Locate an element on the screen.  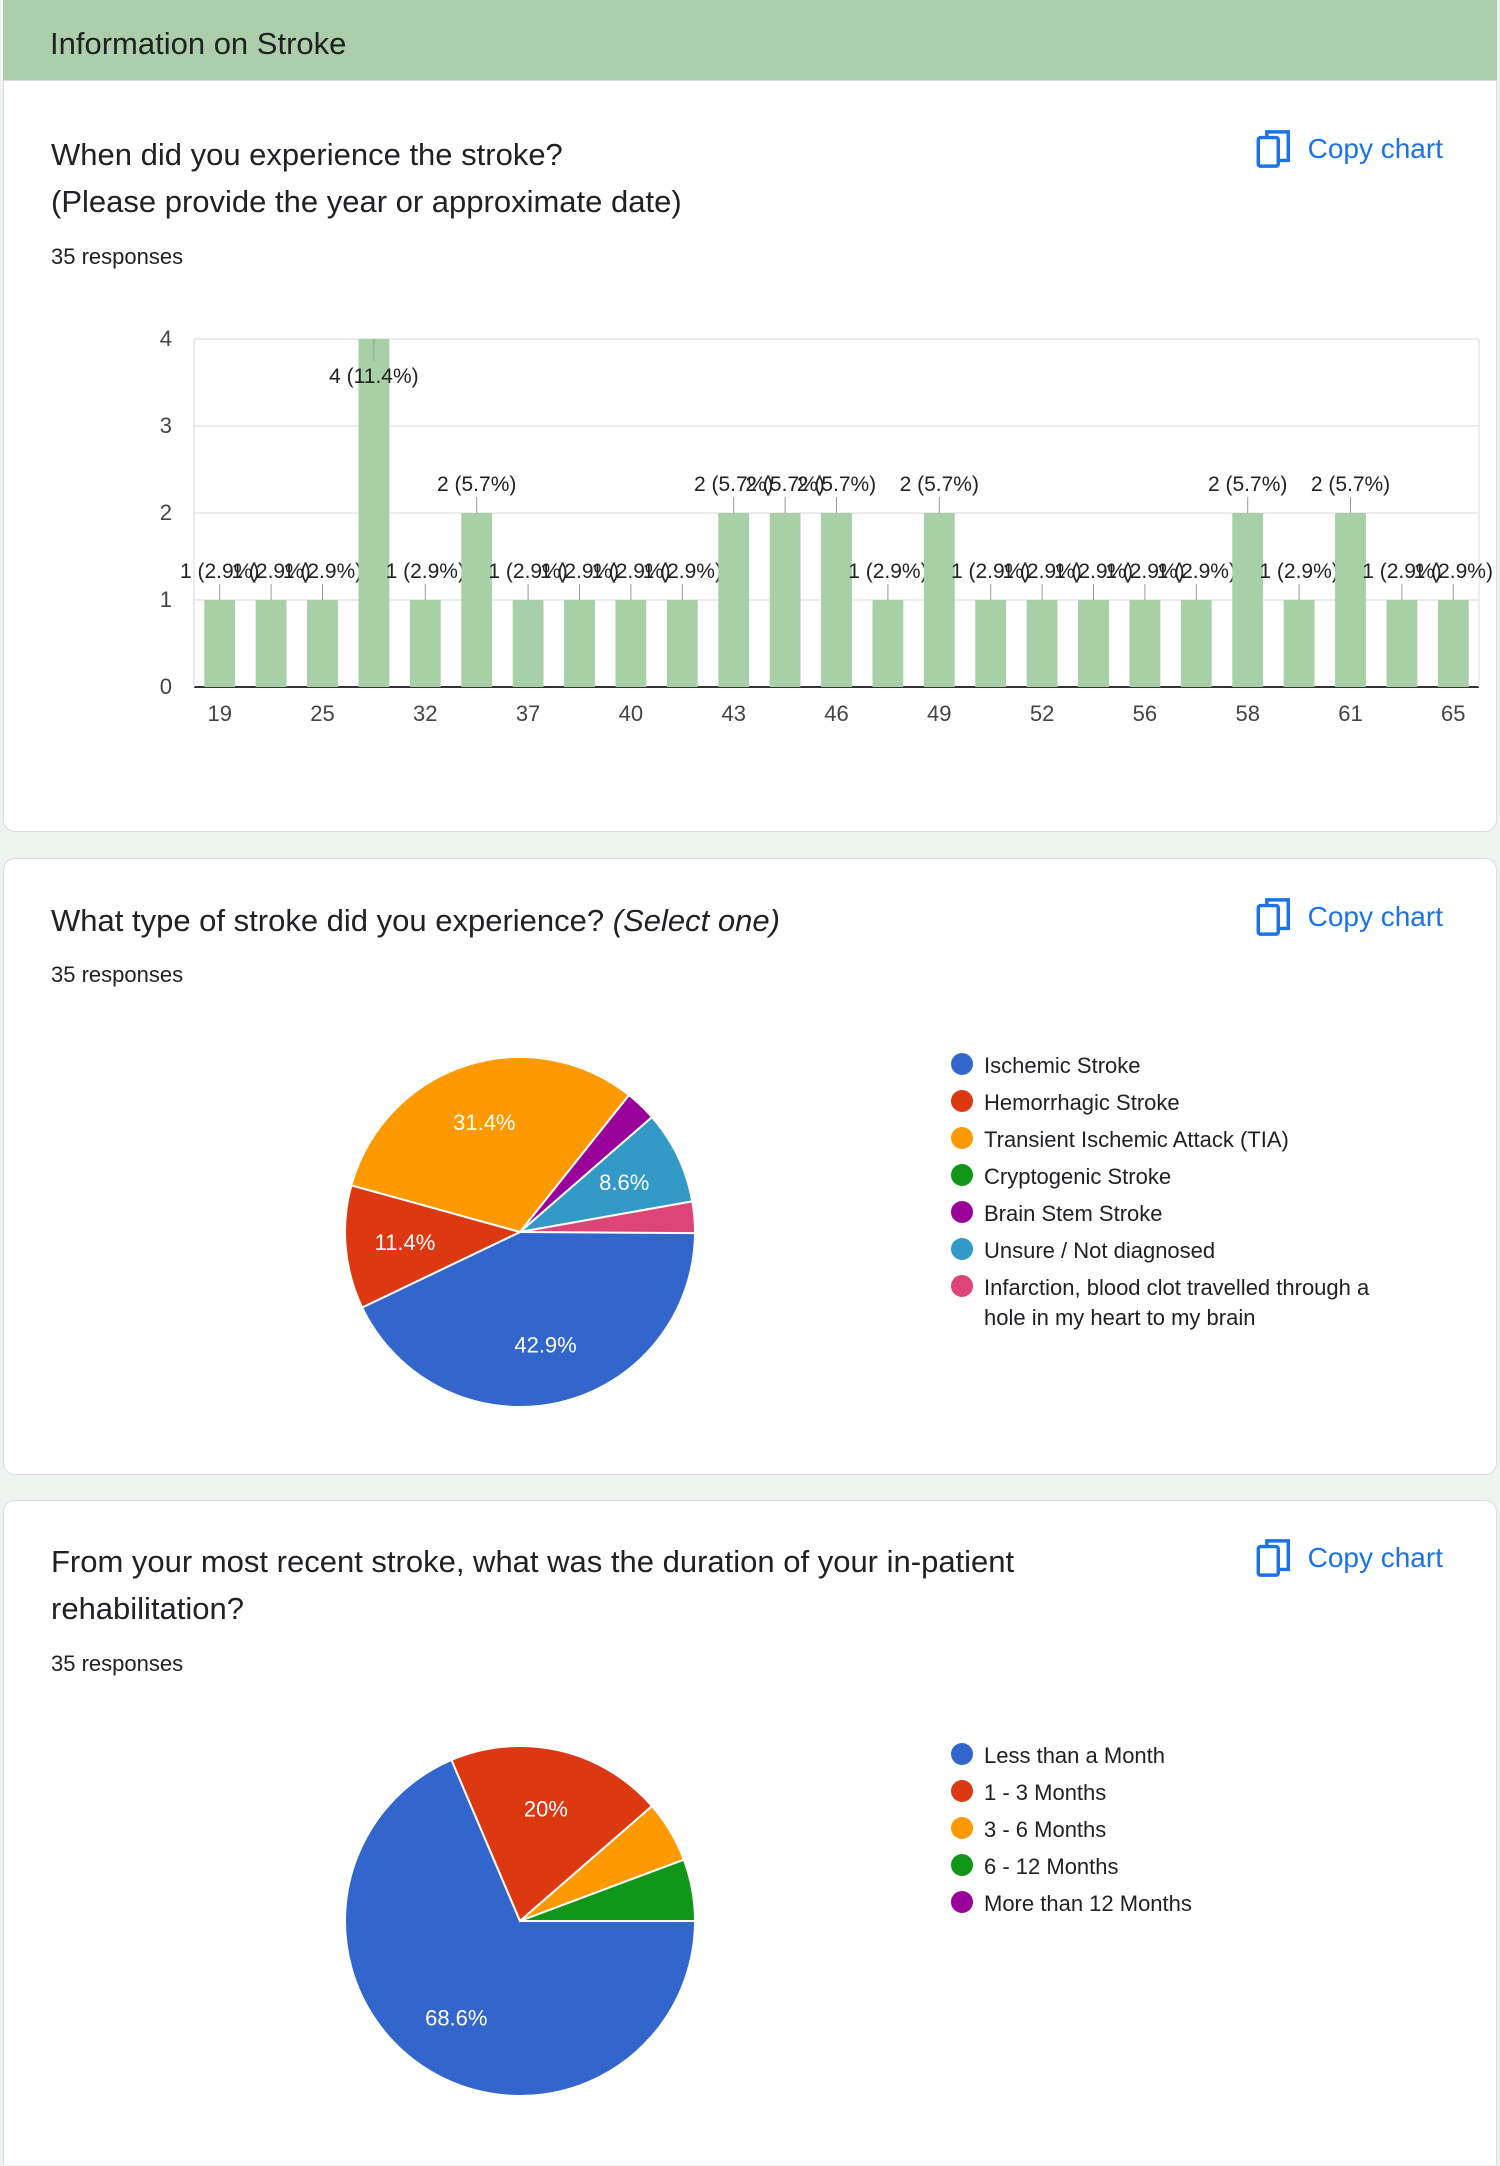
x-tick-label: 40 is located at coordinates (631, 713).